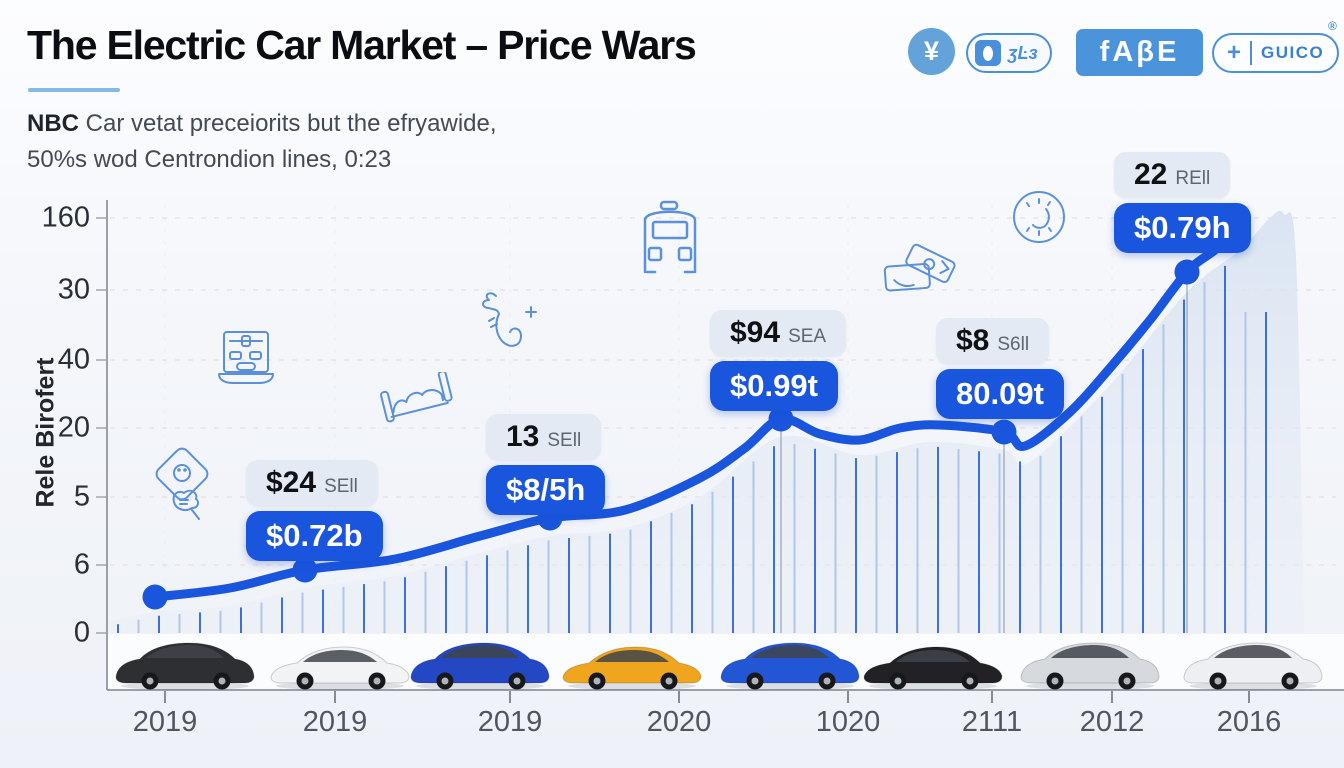 The image size is (1344, 768). Describe the element at coordinates (919, 267) in the screenshot. I see `cash-icon` at that location.